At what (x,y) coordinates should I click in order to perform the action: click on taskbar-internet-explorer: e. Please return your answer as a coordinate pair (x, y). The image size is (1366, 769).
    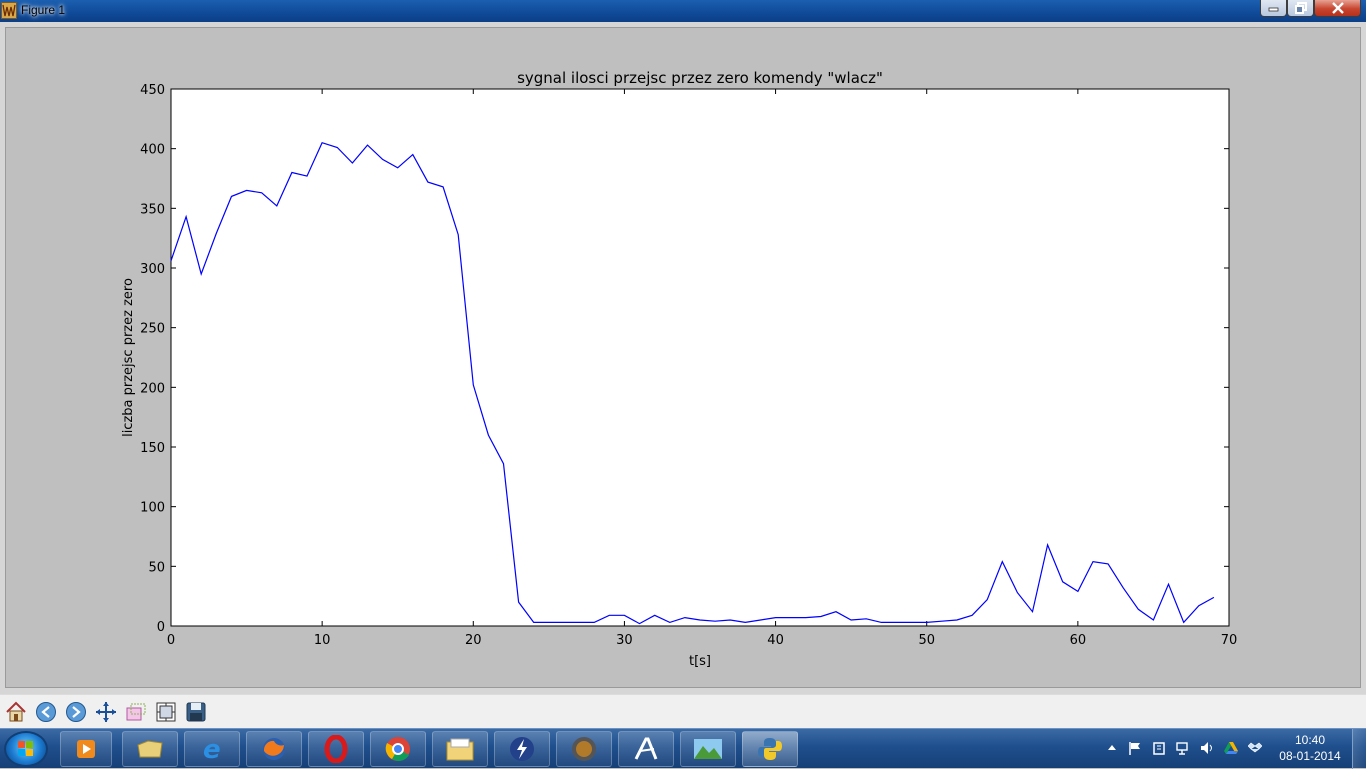
    Looking at the image, I should click on (212, 749).